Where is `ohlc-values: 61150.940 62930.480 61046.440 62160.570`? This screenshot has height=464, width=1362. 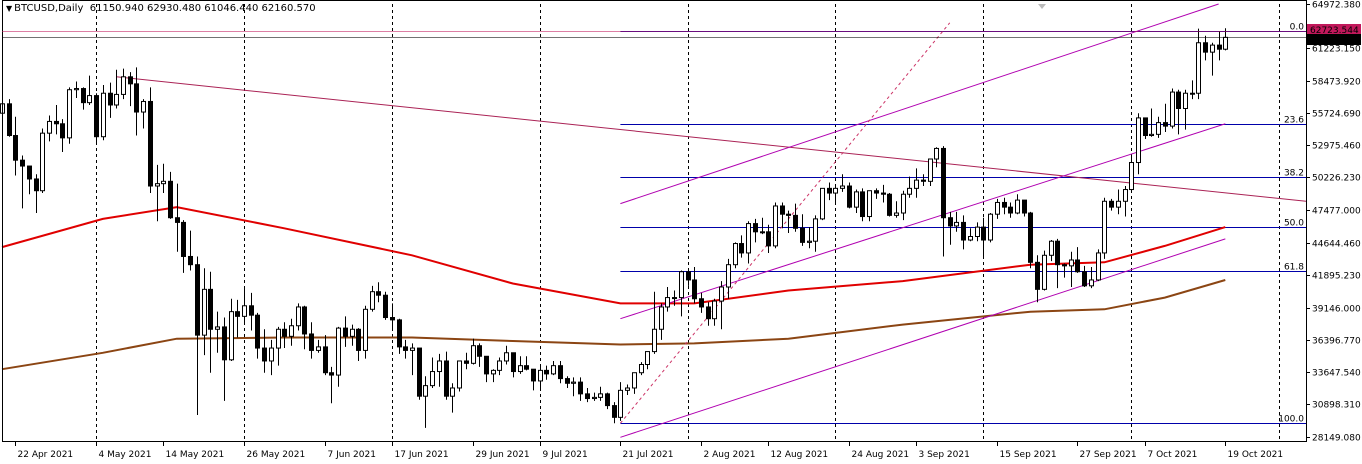 ohlc-values: 61150.940 62930.480 61046.440 62160.570 is located at coordinates (202, 8).